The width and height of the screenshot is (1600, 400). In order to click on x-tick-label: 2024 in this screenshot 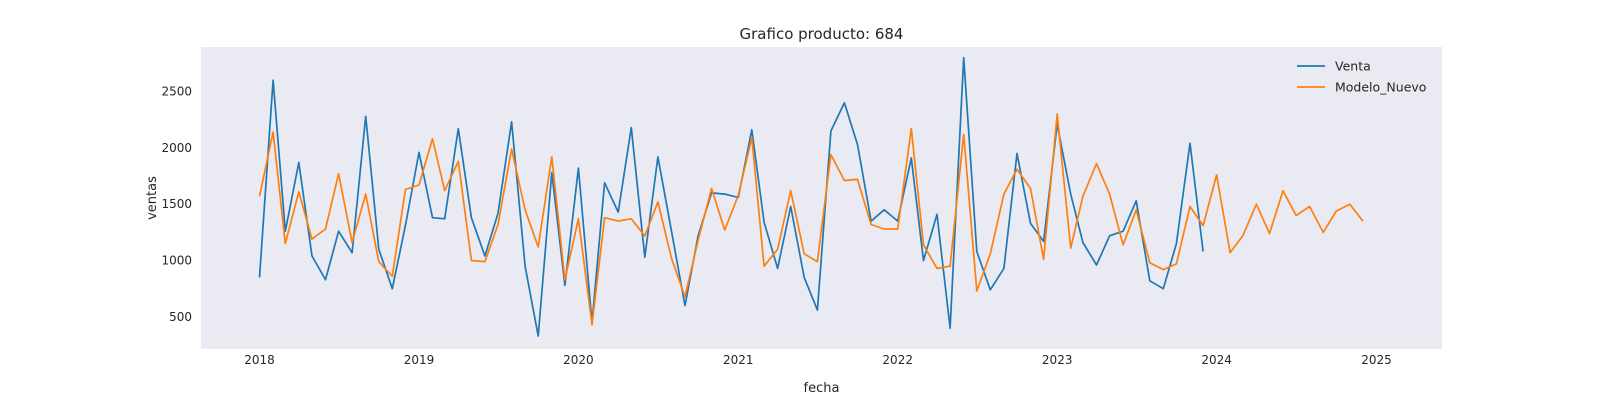, I will do `click(1216, 360)`.